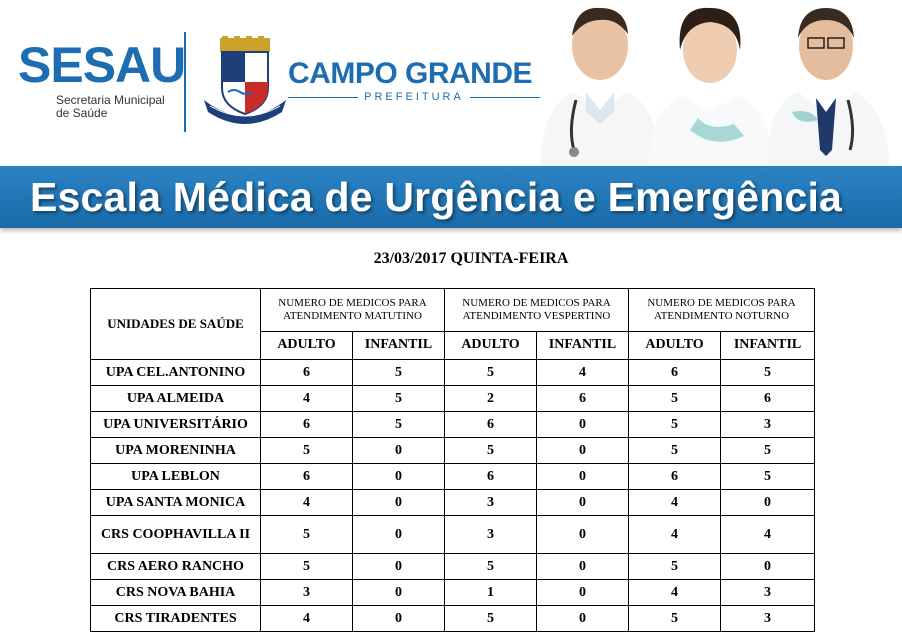  Describe the element at coordinates (175, 534) in the screenshot. I see `unit-name: CRS COOPHAVILLA II` at that location.